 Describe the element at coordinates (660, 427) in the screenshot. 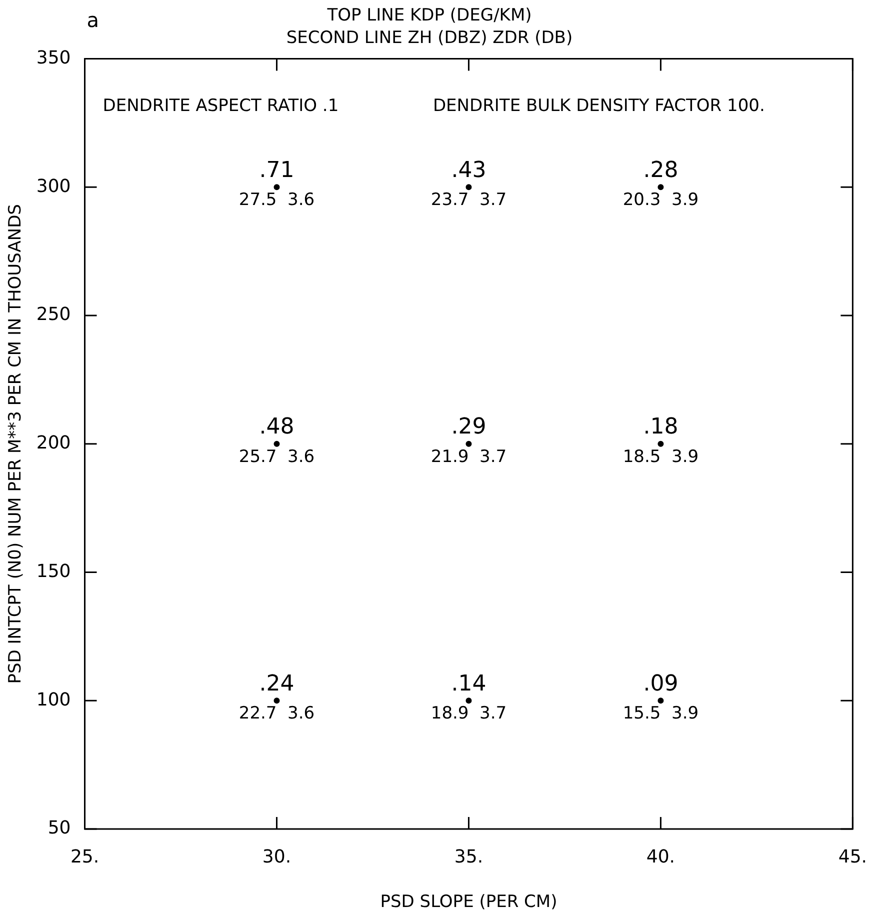

I see `annotation: .18` at that location.